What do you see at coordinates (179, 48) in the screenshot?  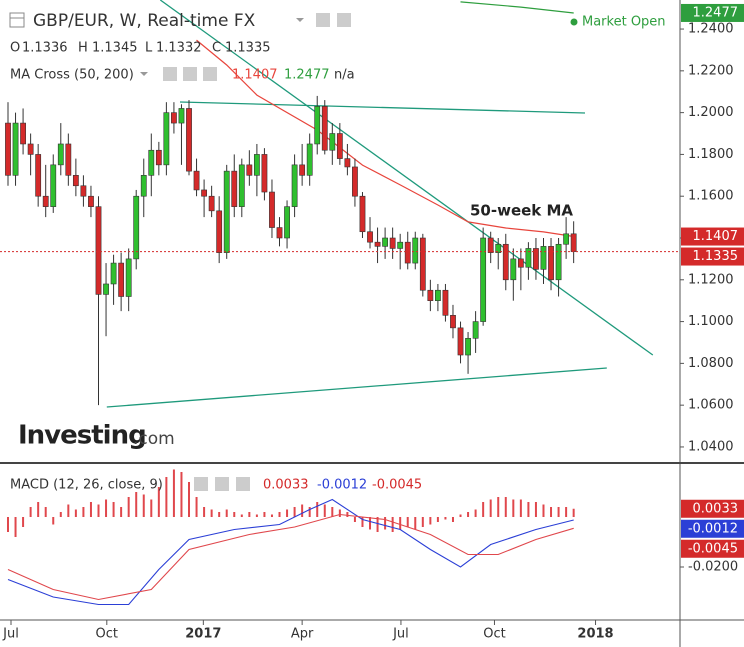 I see `ohlc-value: 1.1332` at bounding box center [179, 48].